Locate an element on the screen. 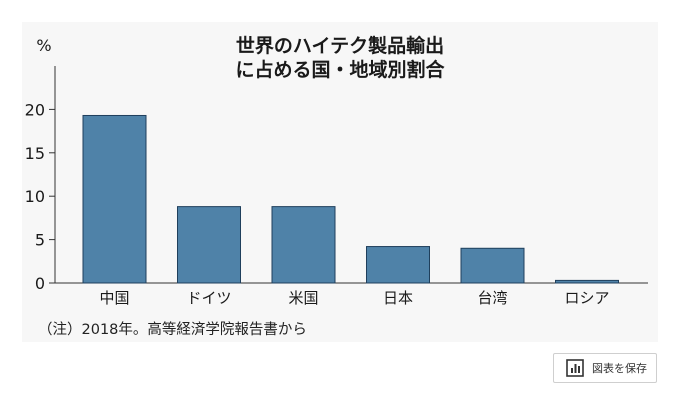 This screenshot has width=679, height=401. y-axis-unit-label: % is located at coordinates (43, 45).